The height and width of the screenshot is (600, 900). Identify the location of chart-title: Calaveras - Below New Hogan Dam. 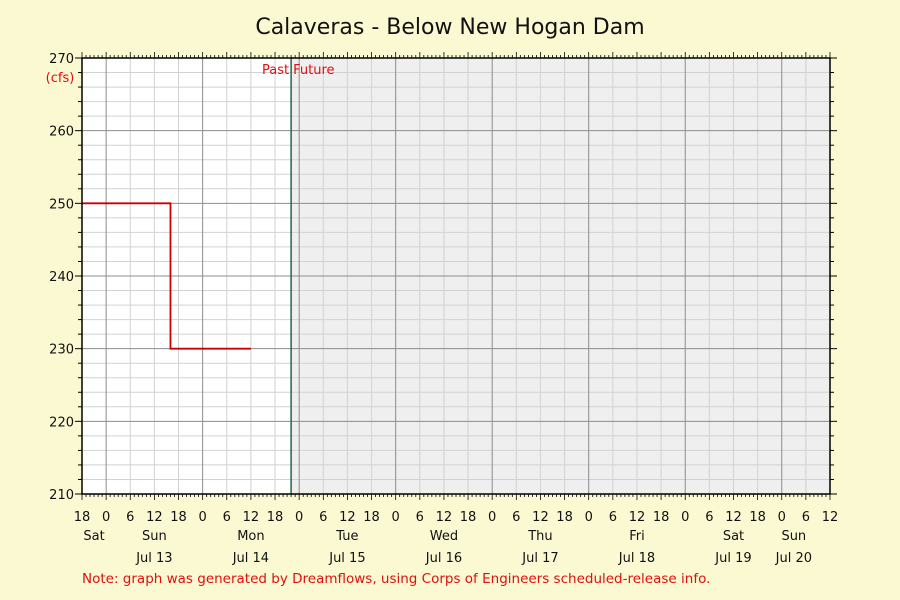
(449, 27).